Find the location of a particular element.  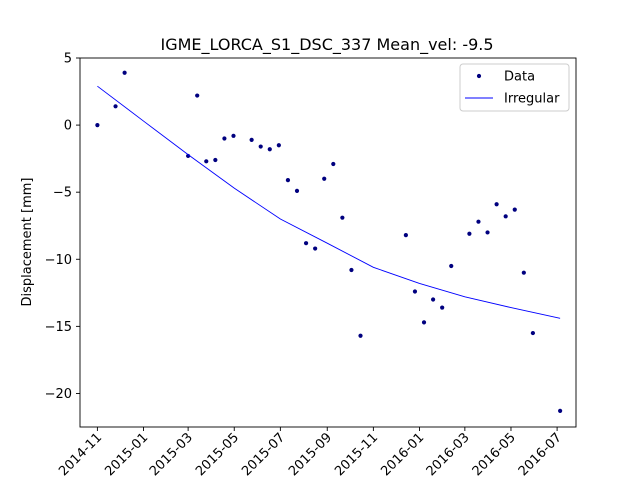

x-tick-label: 2016-05 is located at coordinates (494, 454).